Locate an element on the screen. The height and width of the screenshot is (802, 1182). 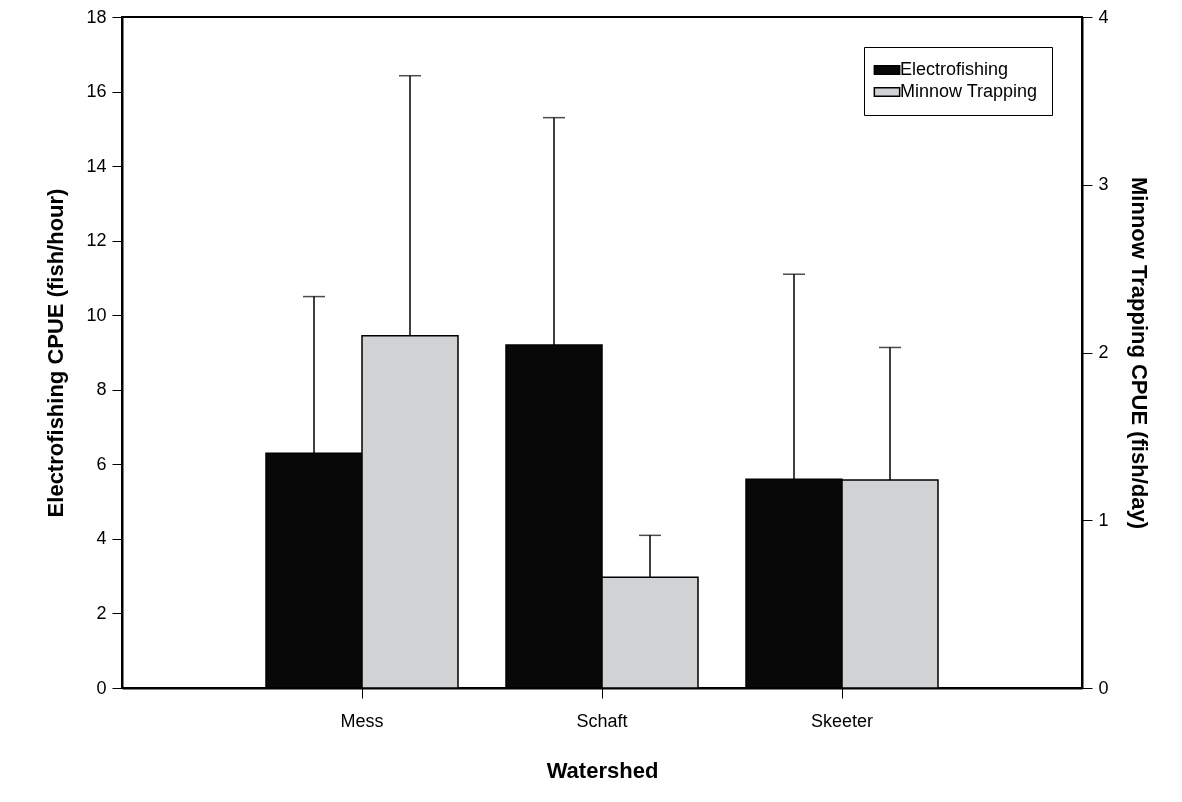
x-tick-label: Schaft is located at coordinates (602, 720).